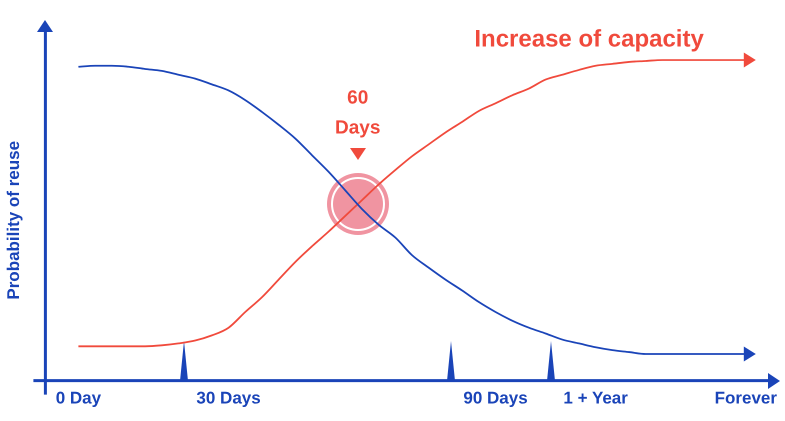 This screenshot has width=785, height=421. I want to click on x-tick-label: 30 Days, so click(228, 398).